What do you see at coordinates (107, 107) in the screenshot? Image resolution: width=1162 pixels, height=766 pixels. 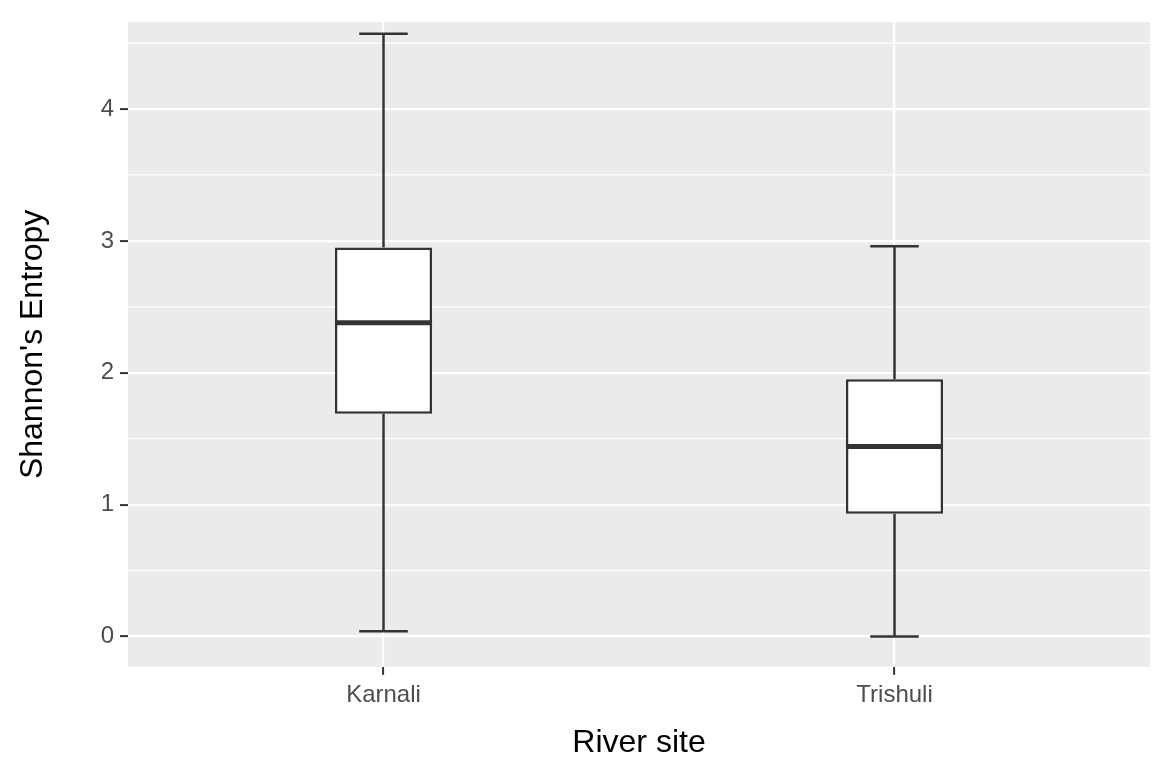 I see `y-tick-label: 4` at bounding box center [107, 107].